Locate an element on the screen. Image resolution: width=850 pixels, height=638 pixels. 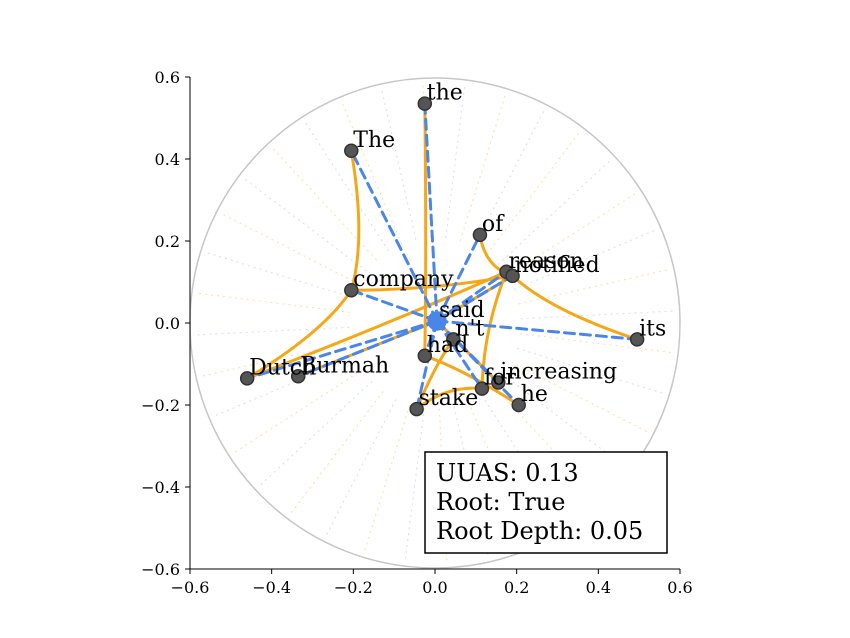
node-had is located at coordinates (425, 356).